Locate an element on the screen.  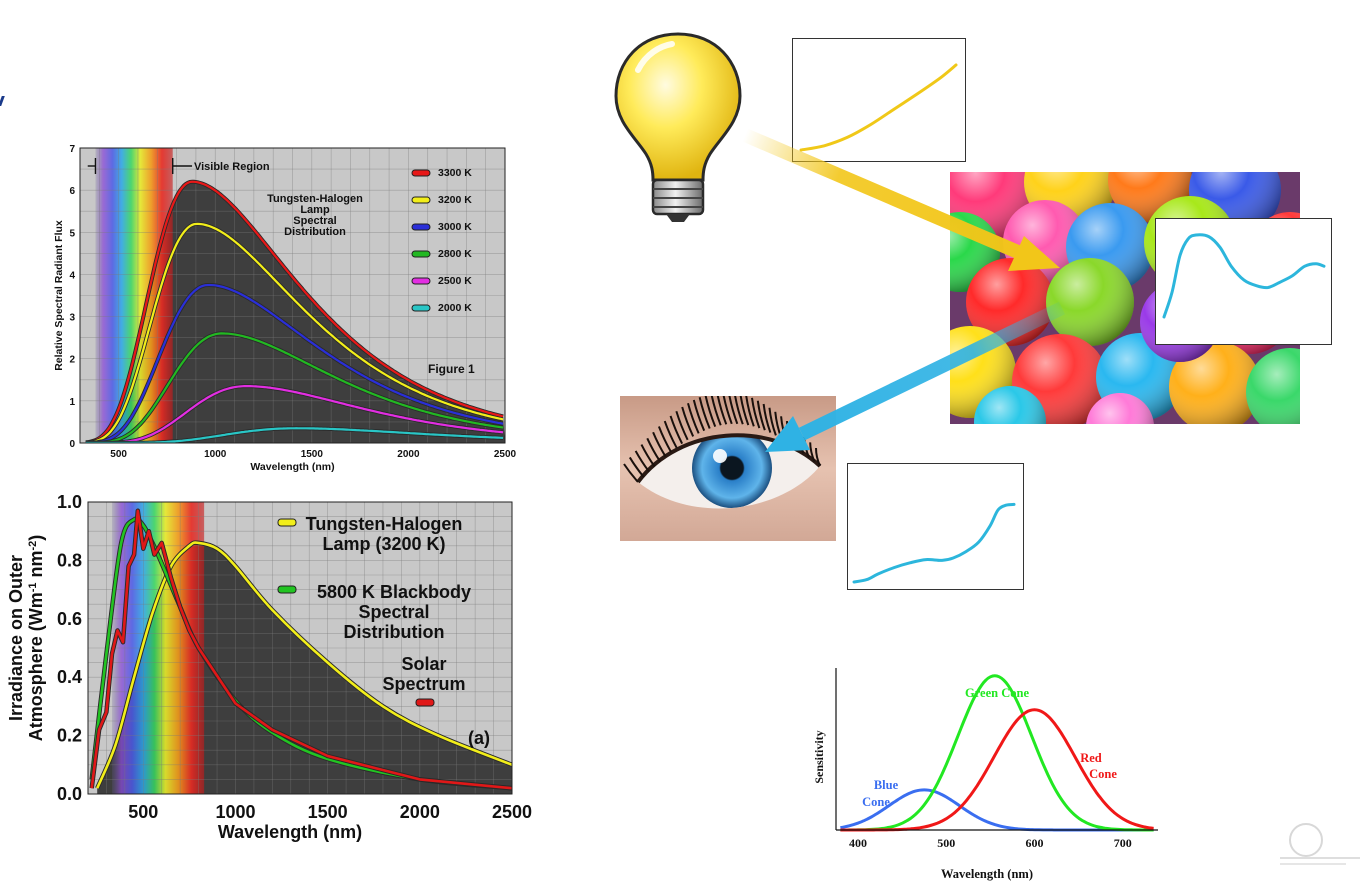
legend-label: 2500 K is located at coordinates (455, 281).